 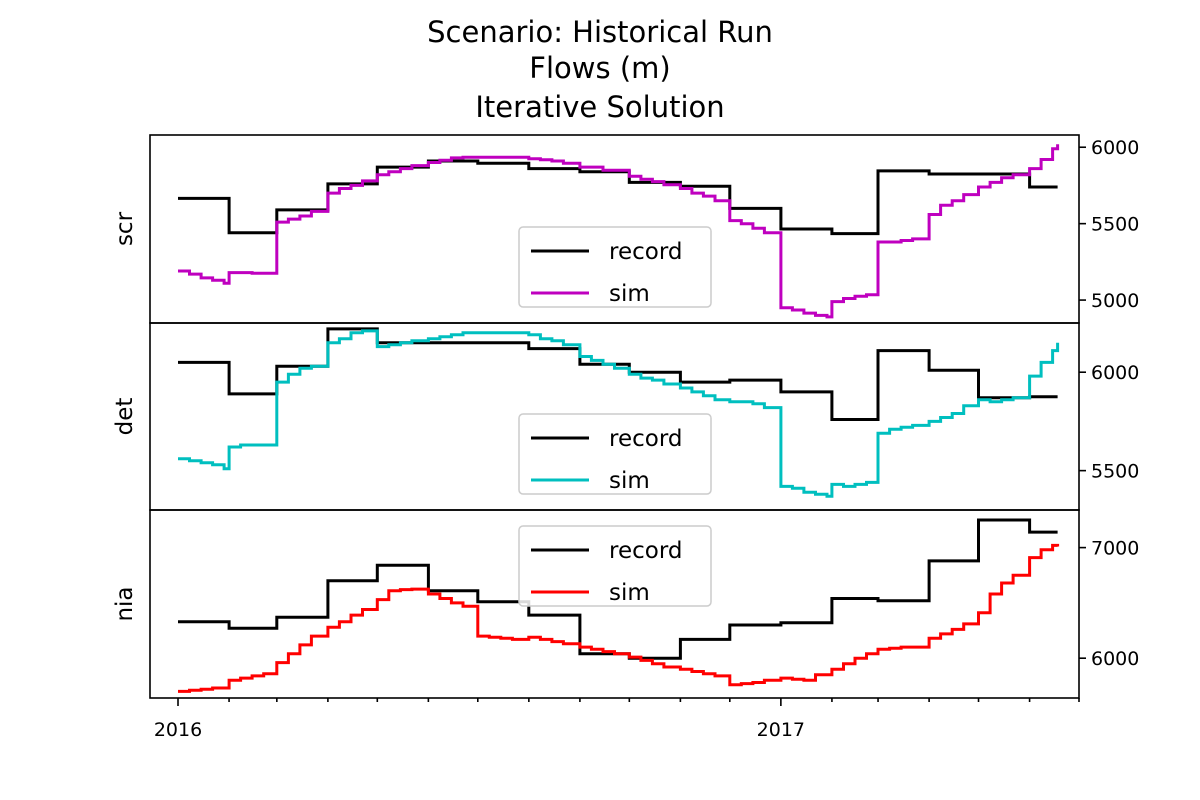 I want to click on series-line-det-record, so click(x=618, y=374).